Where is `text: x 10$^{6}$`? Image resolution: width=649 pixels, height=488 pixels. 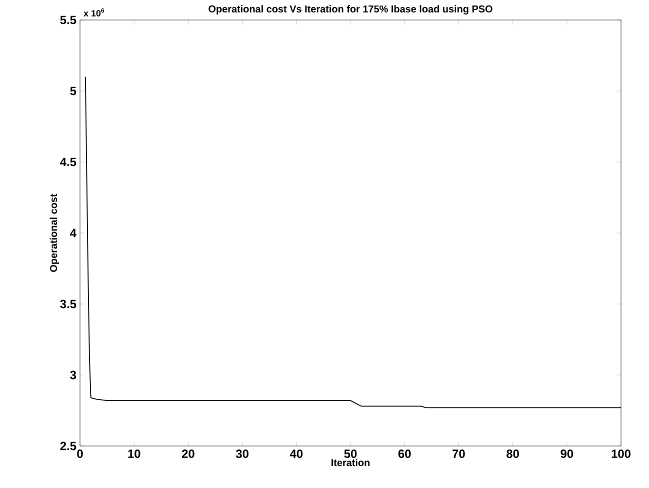
text: x 10$^{6}$ is located at coordinates (94, 12).